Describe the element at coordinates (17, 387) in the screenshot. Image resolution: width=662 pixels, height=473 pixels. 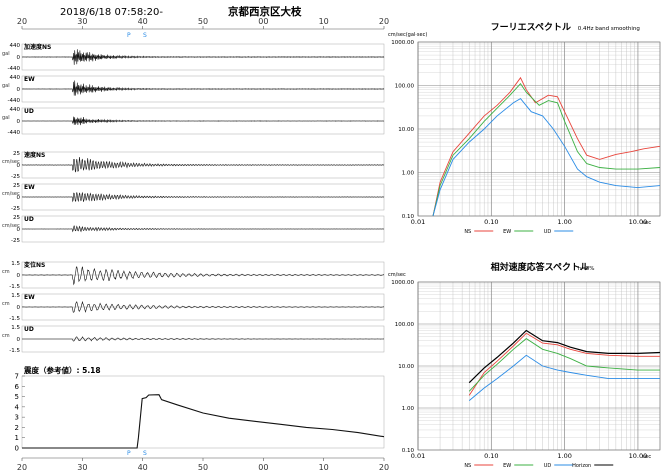
I see `intensity-ytick: 6` at that location.